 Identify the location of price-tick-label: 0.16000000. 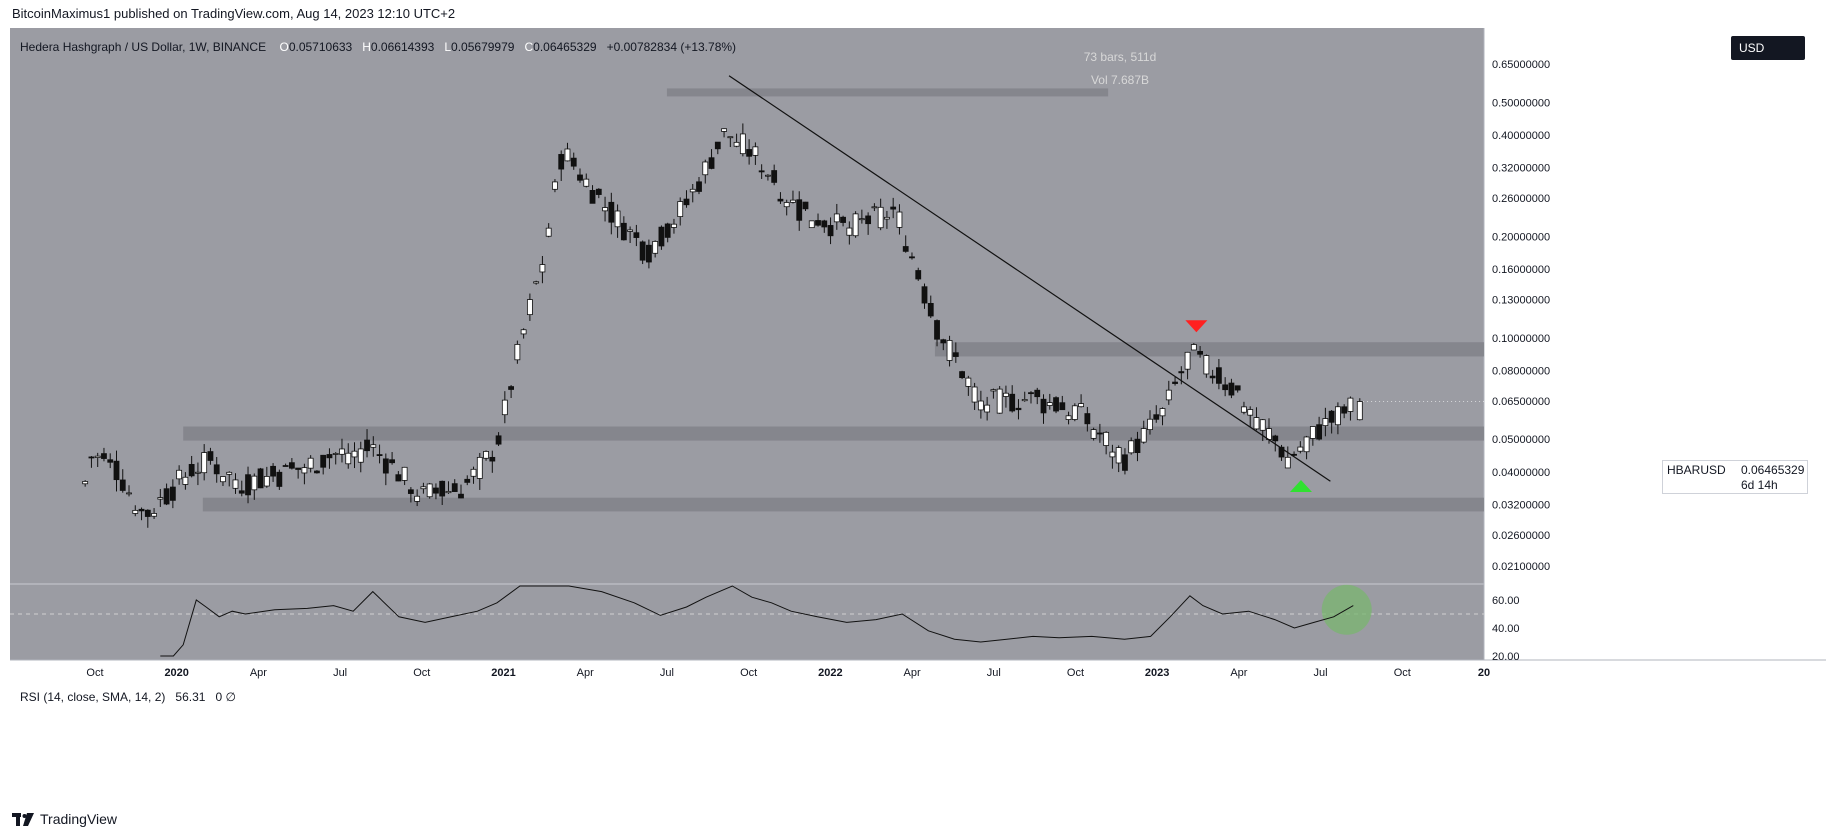
(1521, 270).